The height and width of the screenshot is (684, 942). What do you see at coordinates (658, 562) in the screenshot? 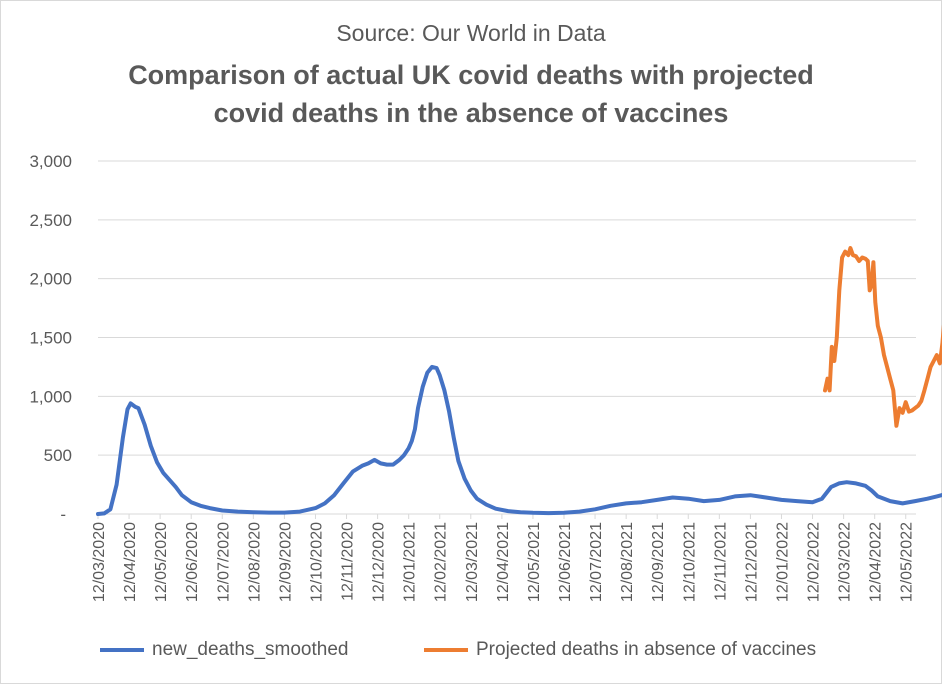
I see `x-tick-label: 12/09/2021` at bounding box center [658, 562].